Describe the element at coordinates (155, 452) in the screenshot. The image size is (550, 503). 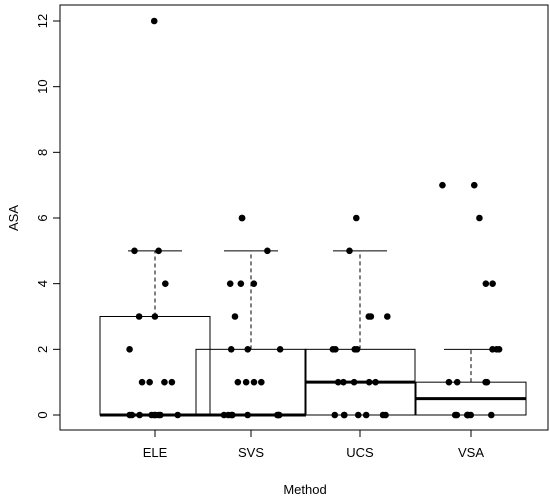
I see `x-tick-label-ELE: ELE` at that location.